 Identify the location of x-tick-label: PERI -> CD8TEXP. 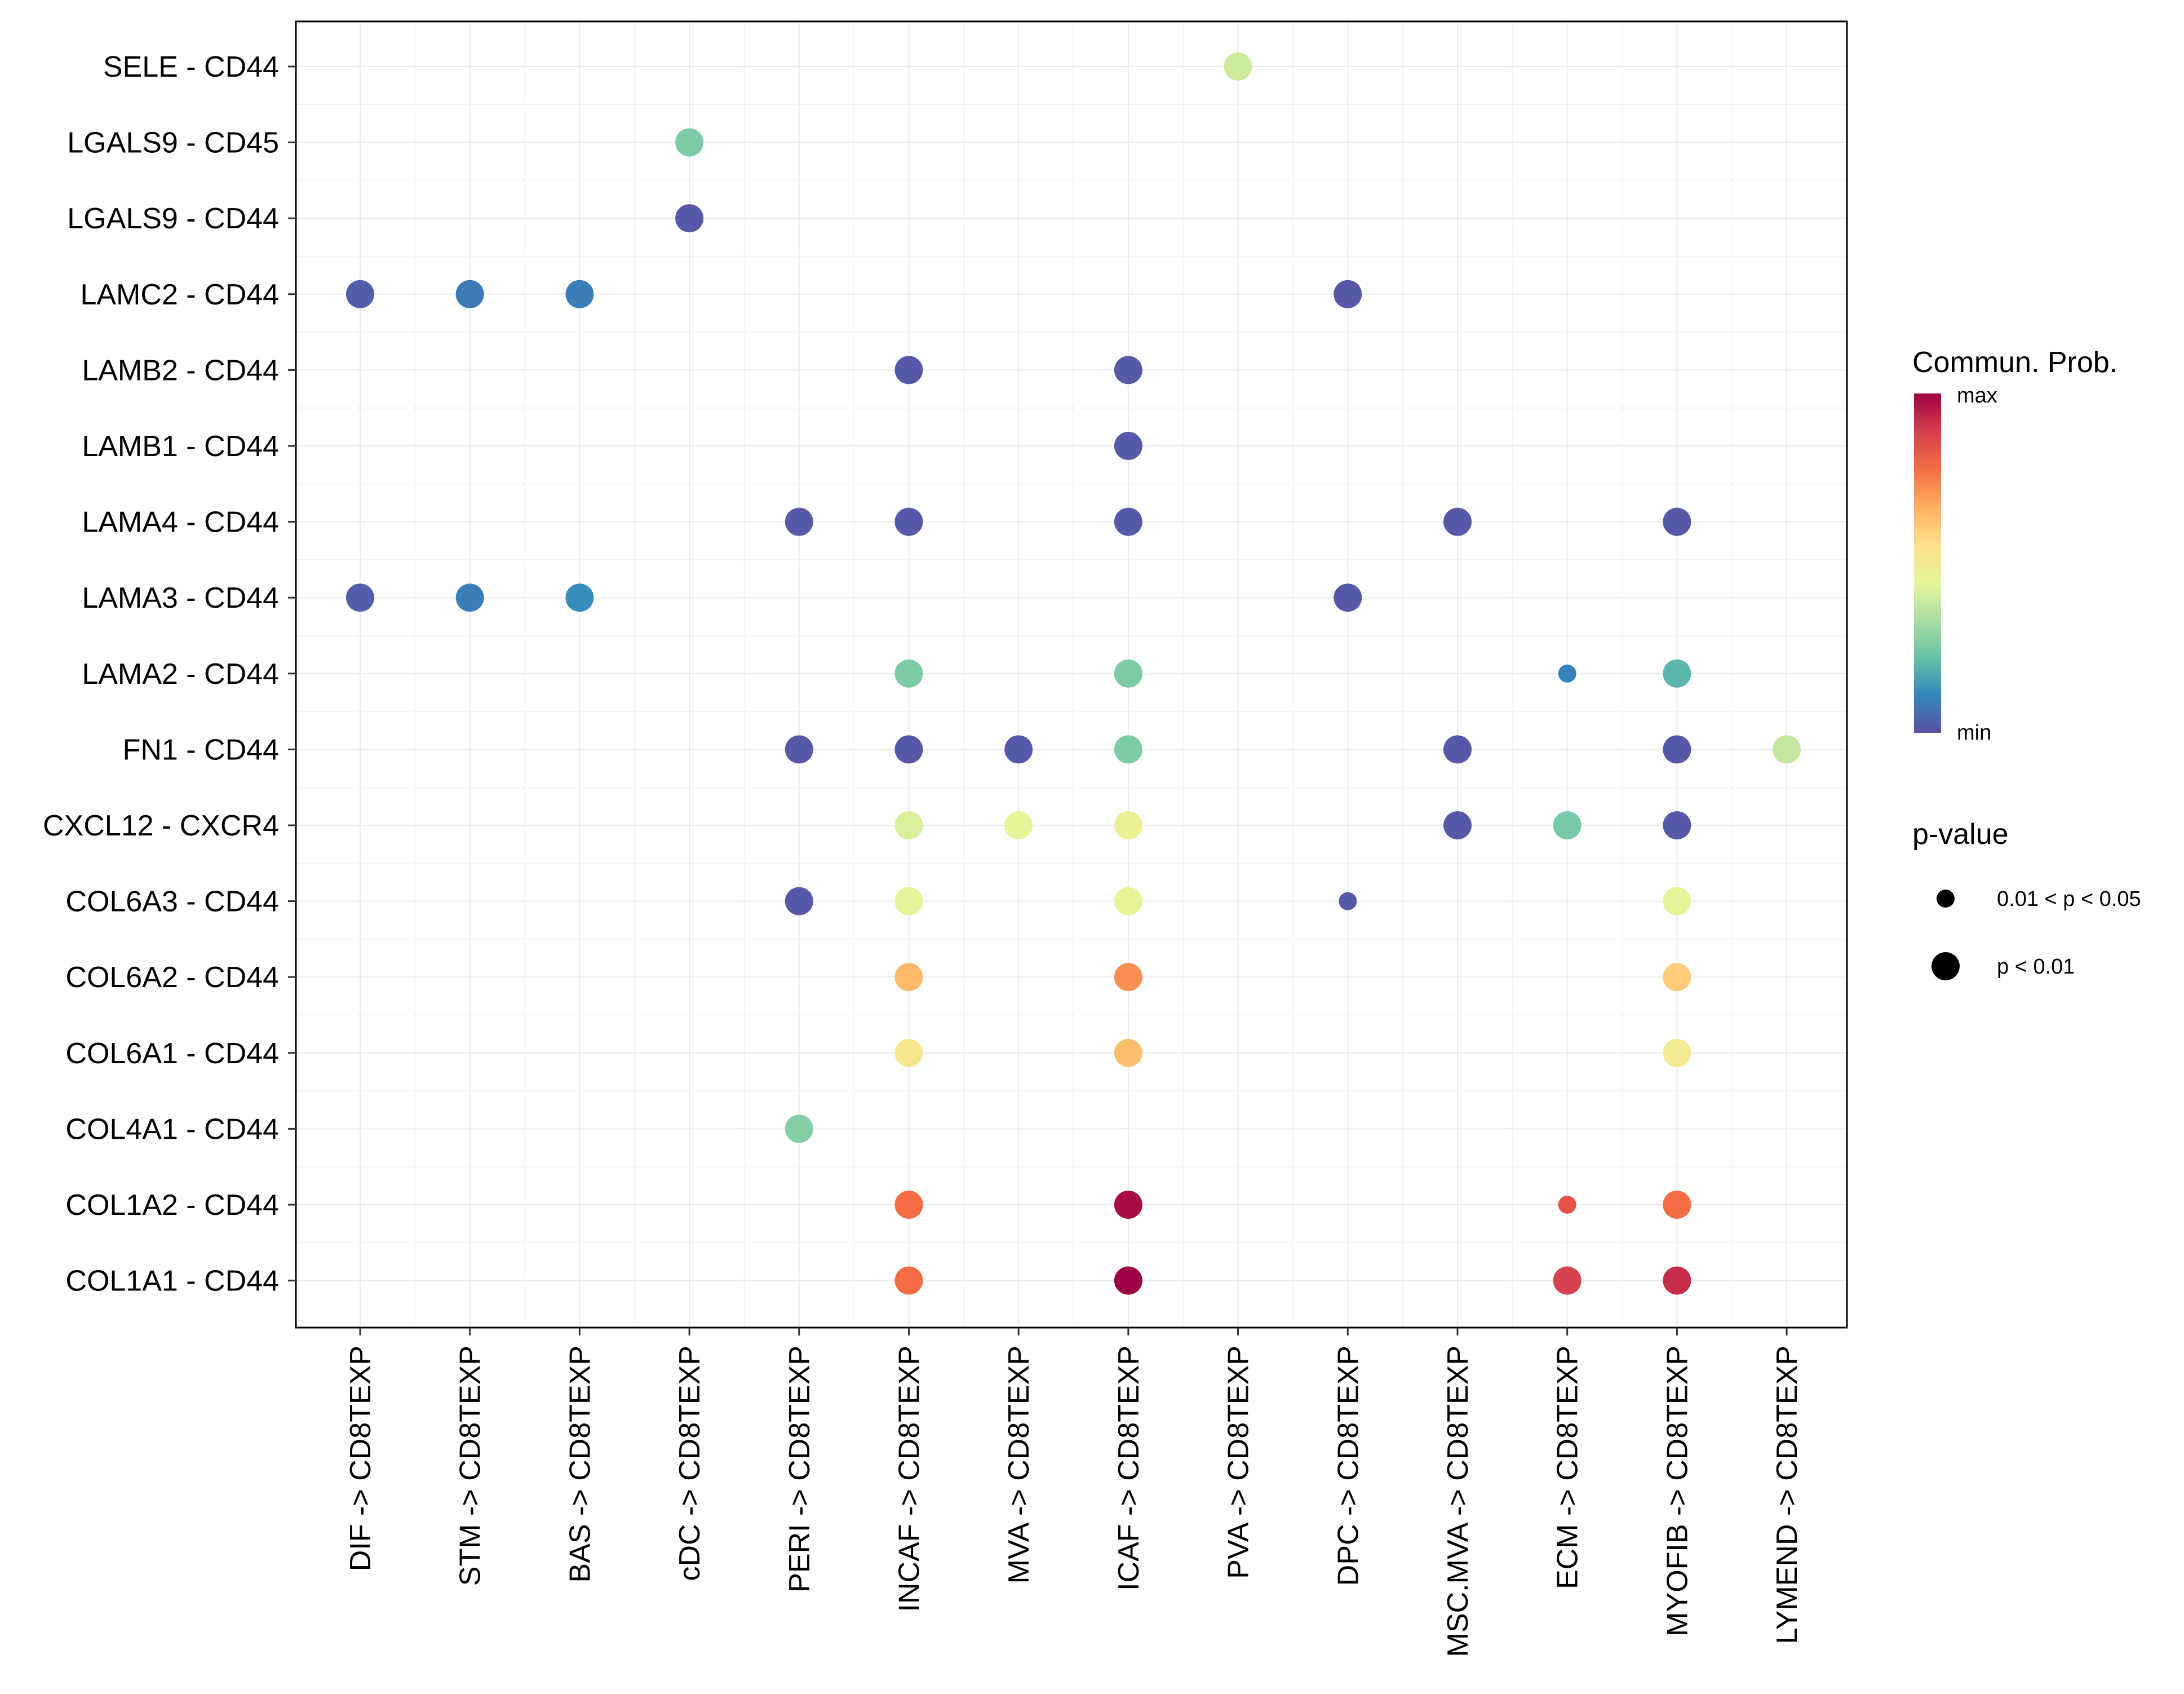
(799, 1470).